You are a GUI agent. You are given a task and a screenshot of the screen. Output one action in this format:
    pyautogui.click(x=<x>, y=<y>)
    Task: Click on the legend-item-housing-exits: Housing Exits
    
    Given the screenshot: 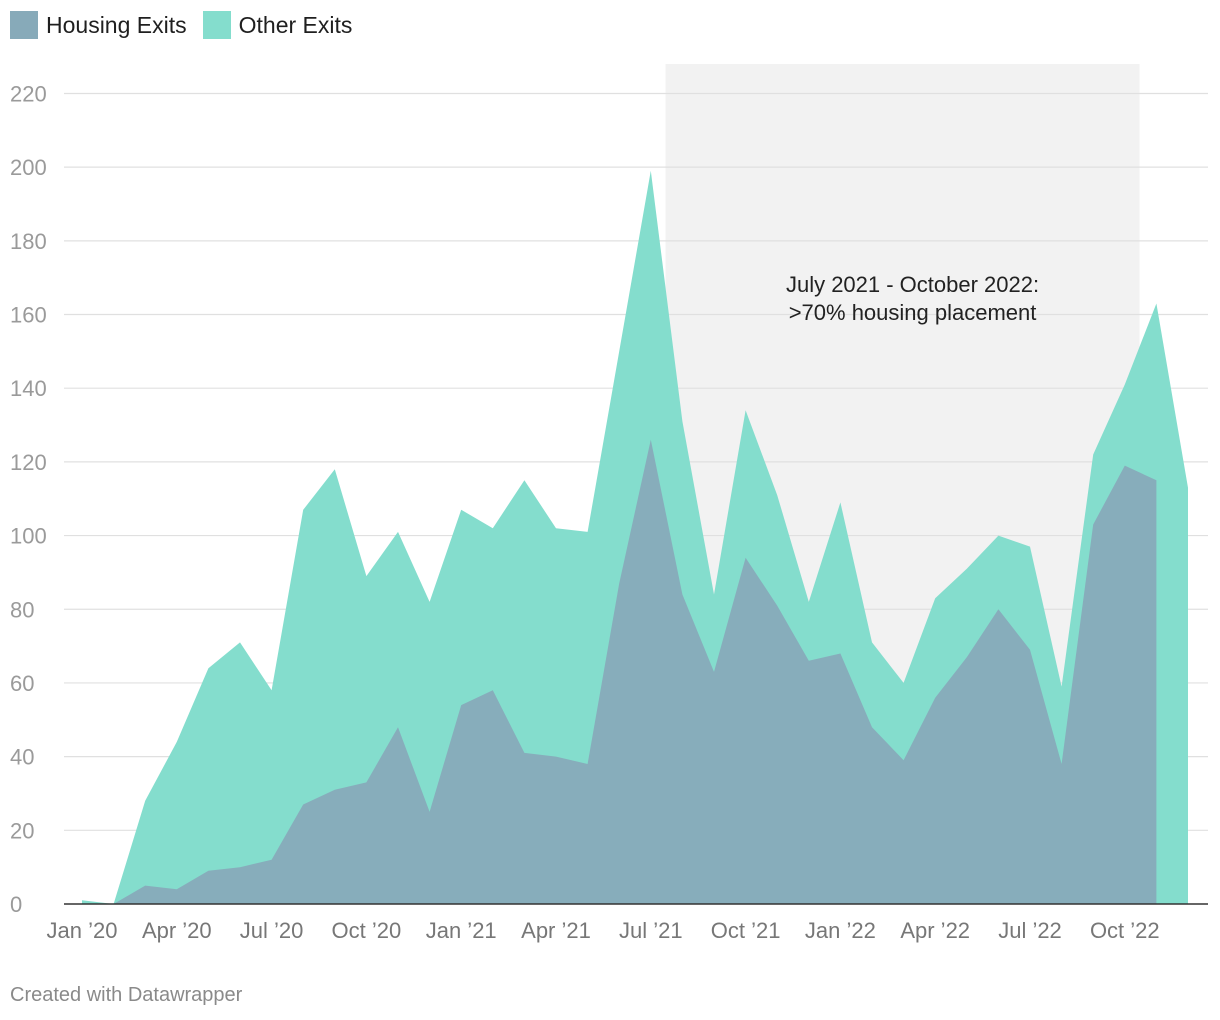 What is the action you would take?
    pyautogui.click(x=98, y=25)
    